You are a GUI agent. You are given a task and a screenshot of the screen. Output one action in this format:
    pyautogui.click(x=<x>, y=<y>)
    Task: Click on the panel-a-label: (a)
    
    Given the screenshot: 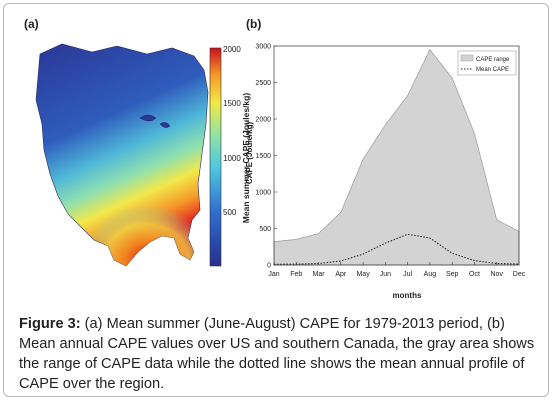 What is the action you would take?
    pyautogui.click(x=31, y=24)
    